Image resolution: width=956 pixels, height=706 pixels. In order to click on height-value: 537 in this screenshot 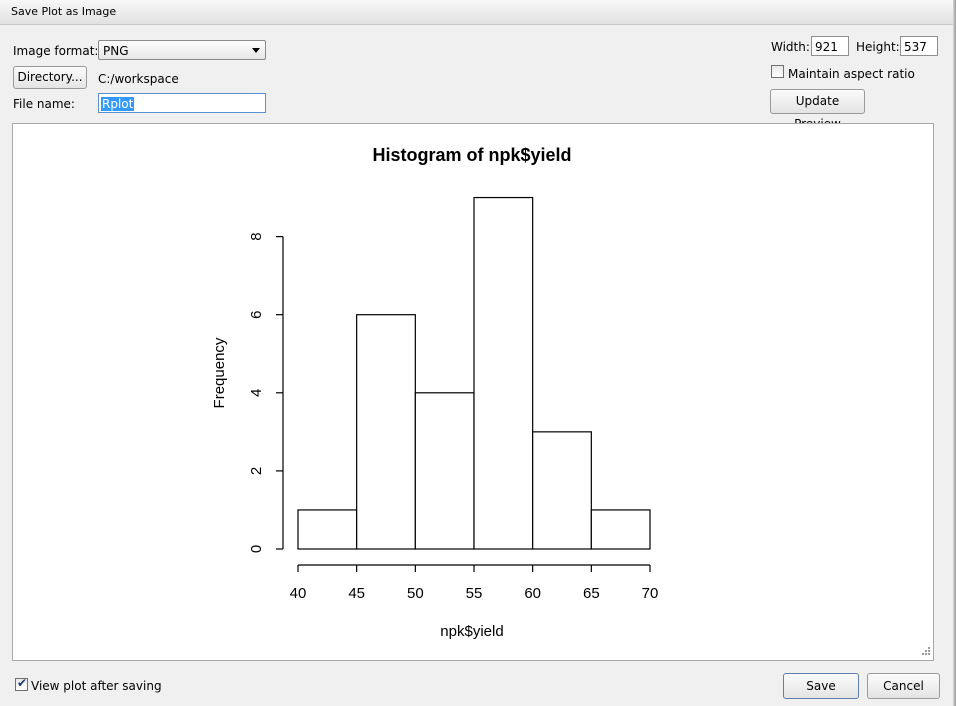, I will do `click(915, 47)`.